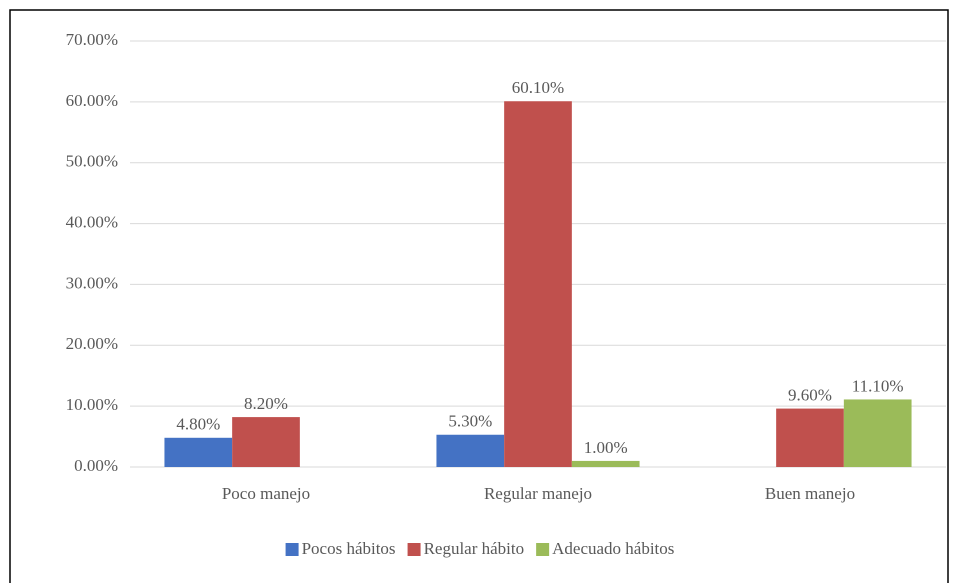 This screenshot has width=959, height=583. What do you see at coordinates (470, 421) in the screenshot?
I see `value-label: 5.30%` at bounding box center [470, 421].